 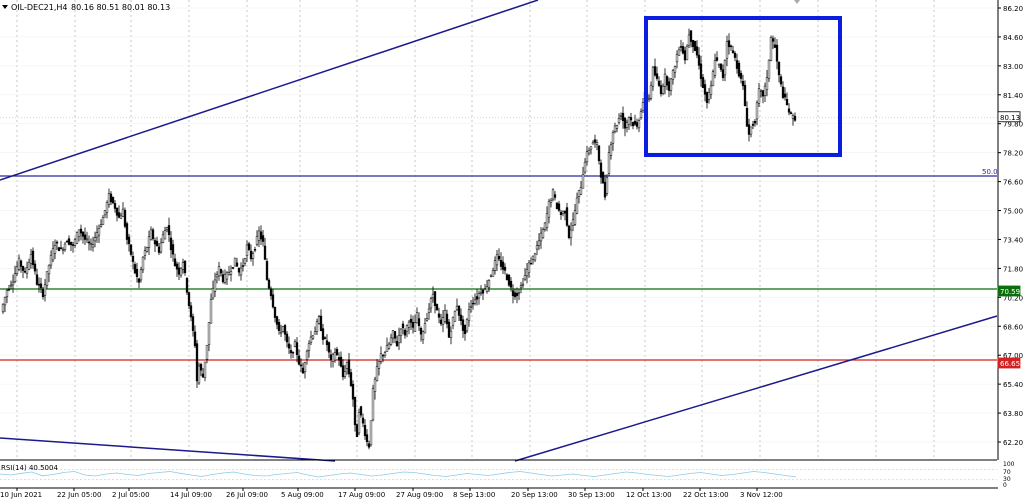 I want to click on rsi-tick-label: 70, so click(x=1007, y=472).